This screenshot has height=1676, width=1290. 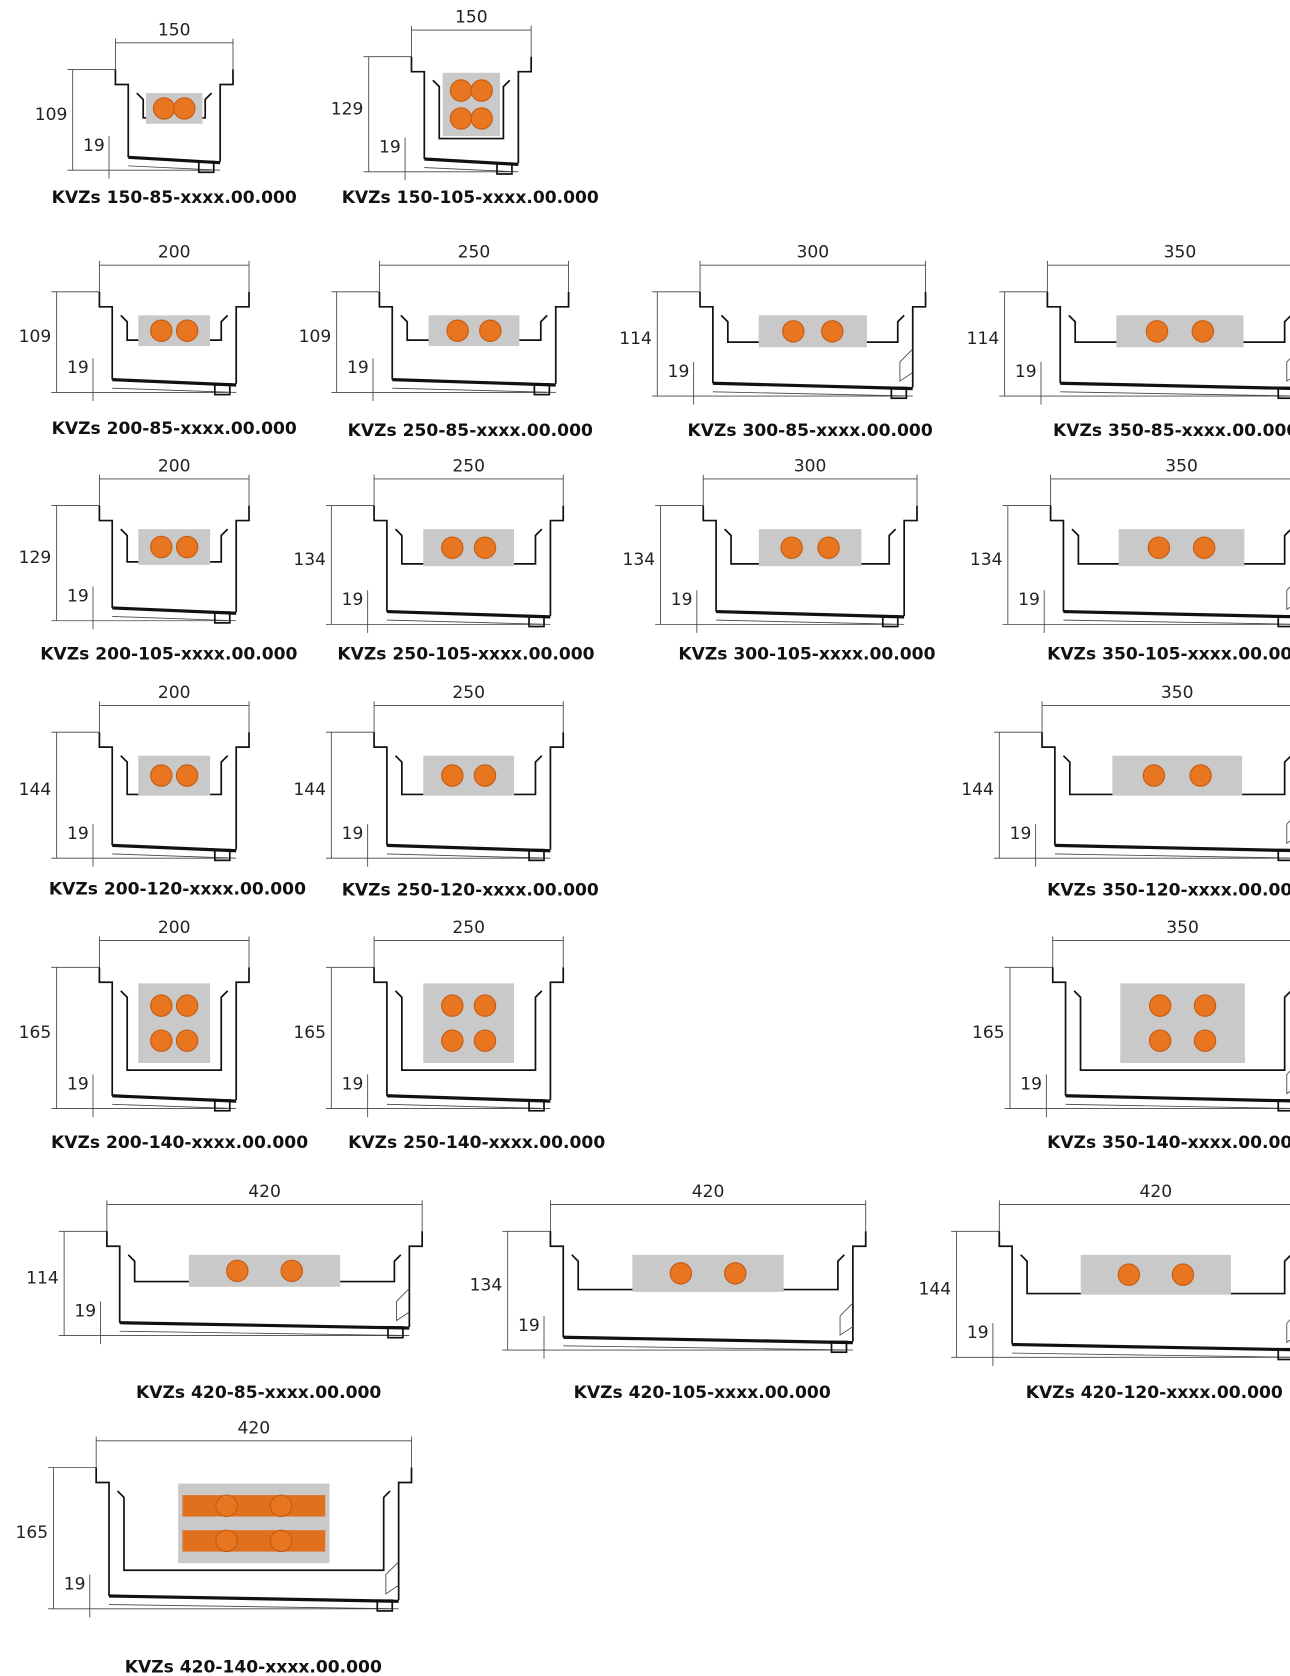 I want to click on width-label: 420, so click(x=708, y=1192).